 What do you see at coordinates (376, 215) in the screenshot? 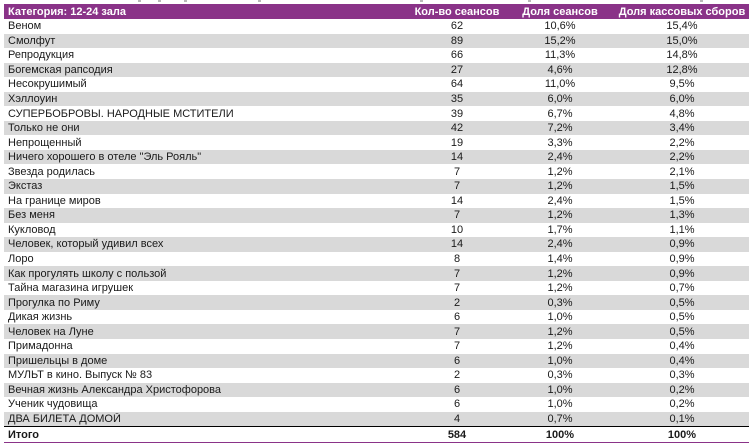
I see `table-row: Без меня 7 1,2% 1,3%` at bounding box center [376, 215].